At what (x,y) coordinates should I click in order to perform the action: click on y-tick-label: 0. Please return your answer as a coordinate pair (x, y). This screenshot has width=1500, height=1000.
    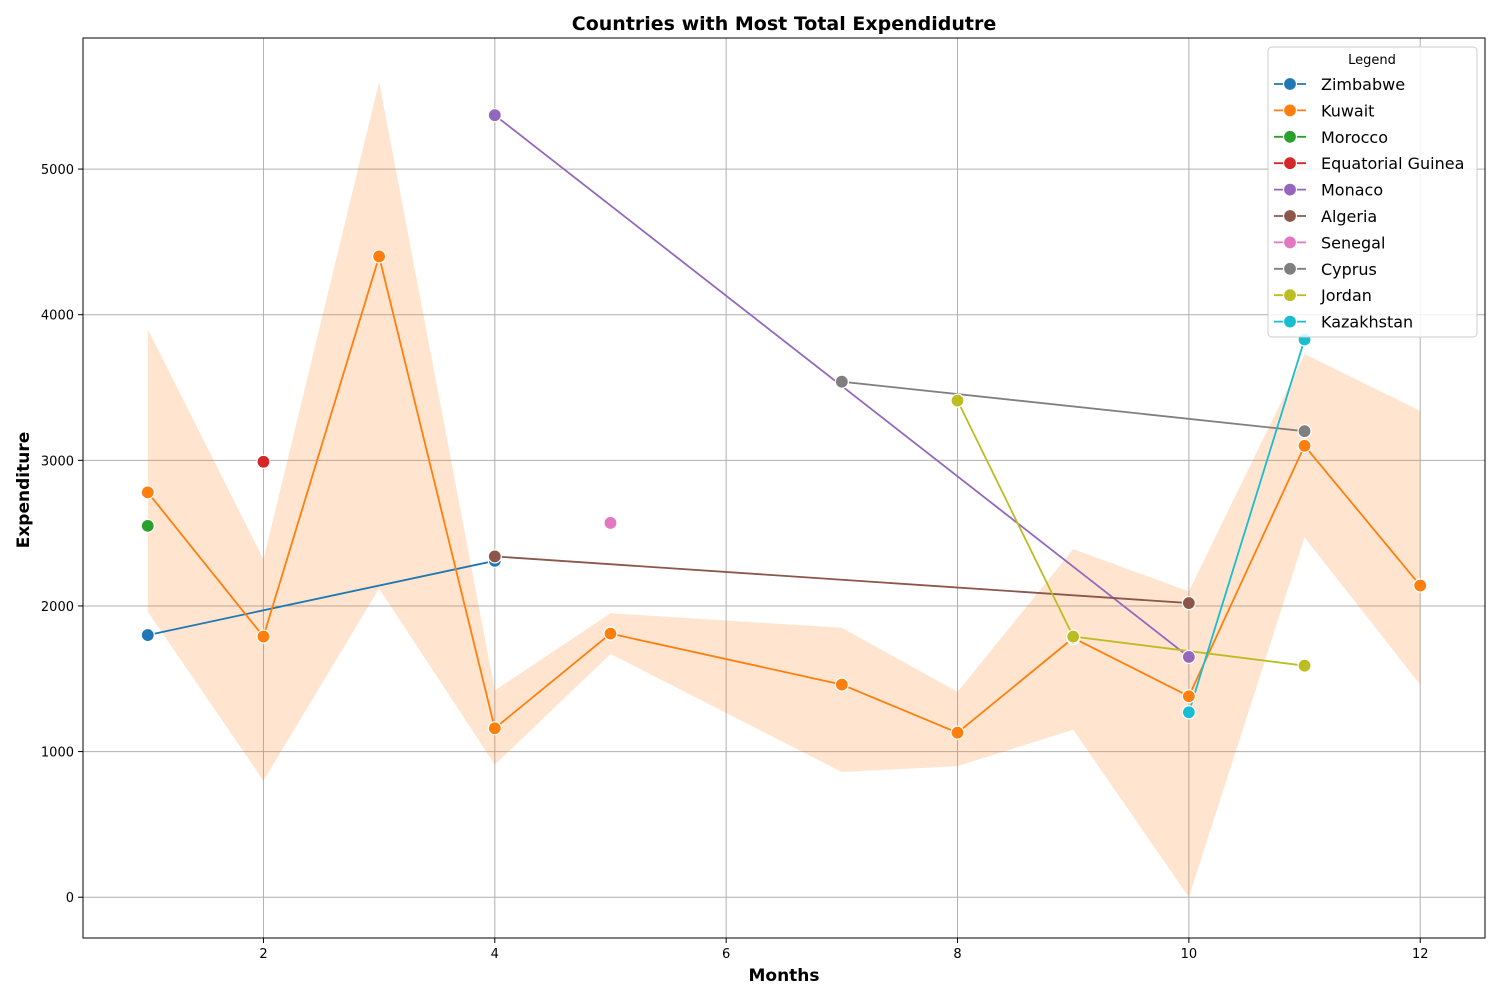
    Looking at the image, I should click on (70, 898).